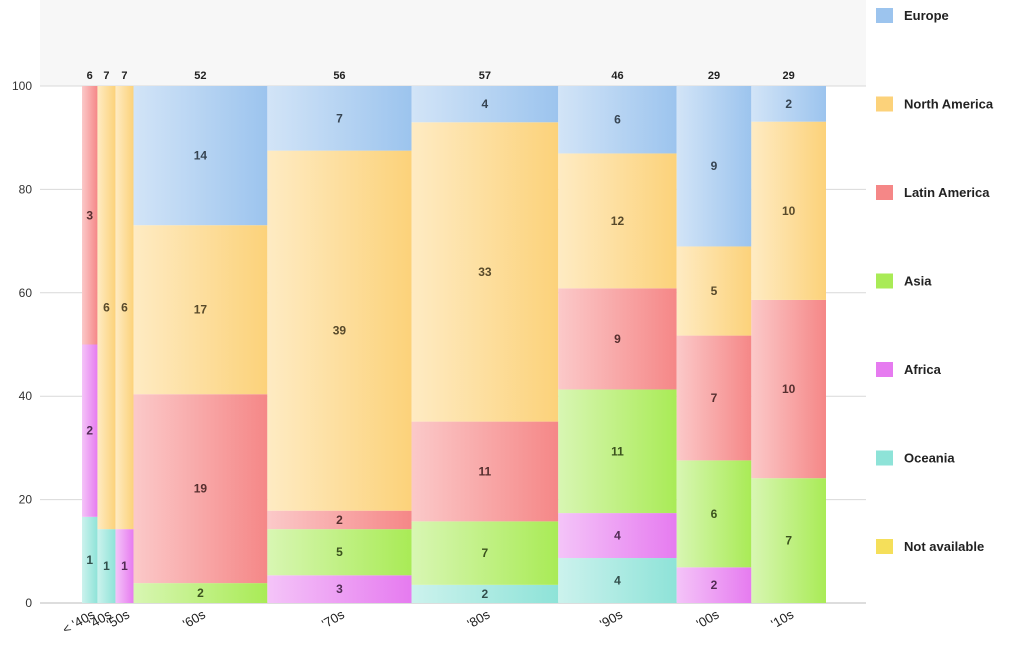  Describe the element at coordinates (453, 43) in the screenshot. I see `plot-background-band` at that location.